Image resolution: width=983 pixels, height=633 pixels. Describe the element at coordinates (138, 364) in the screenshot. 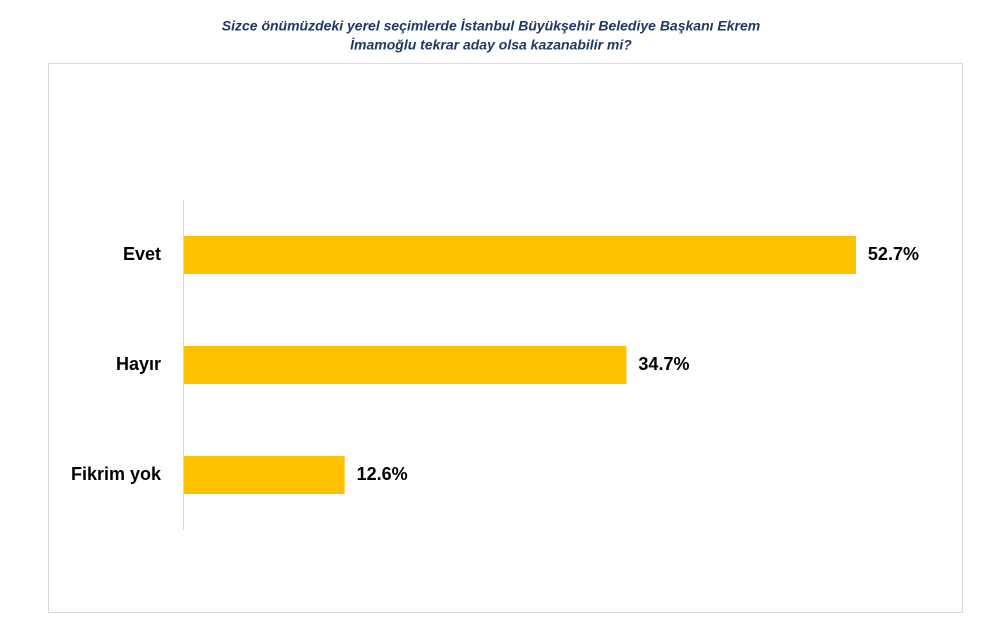

I see `category-label: Hayır` at that location.